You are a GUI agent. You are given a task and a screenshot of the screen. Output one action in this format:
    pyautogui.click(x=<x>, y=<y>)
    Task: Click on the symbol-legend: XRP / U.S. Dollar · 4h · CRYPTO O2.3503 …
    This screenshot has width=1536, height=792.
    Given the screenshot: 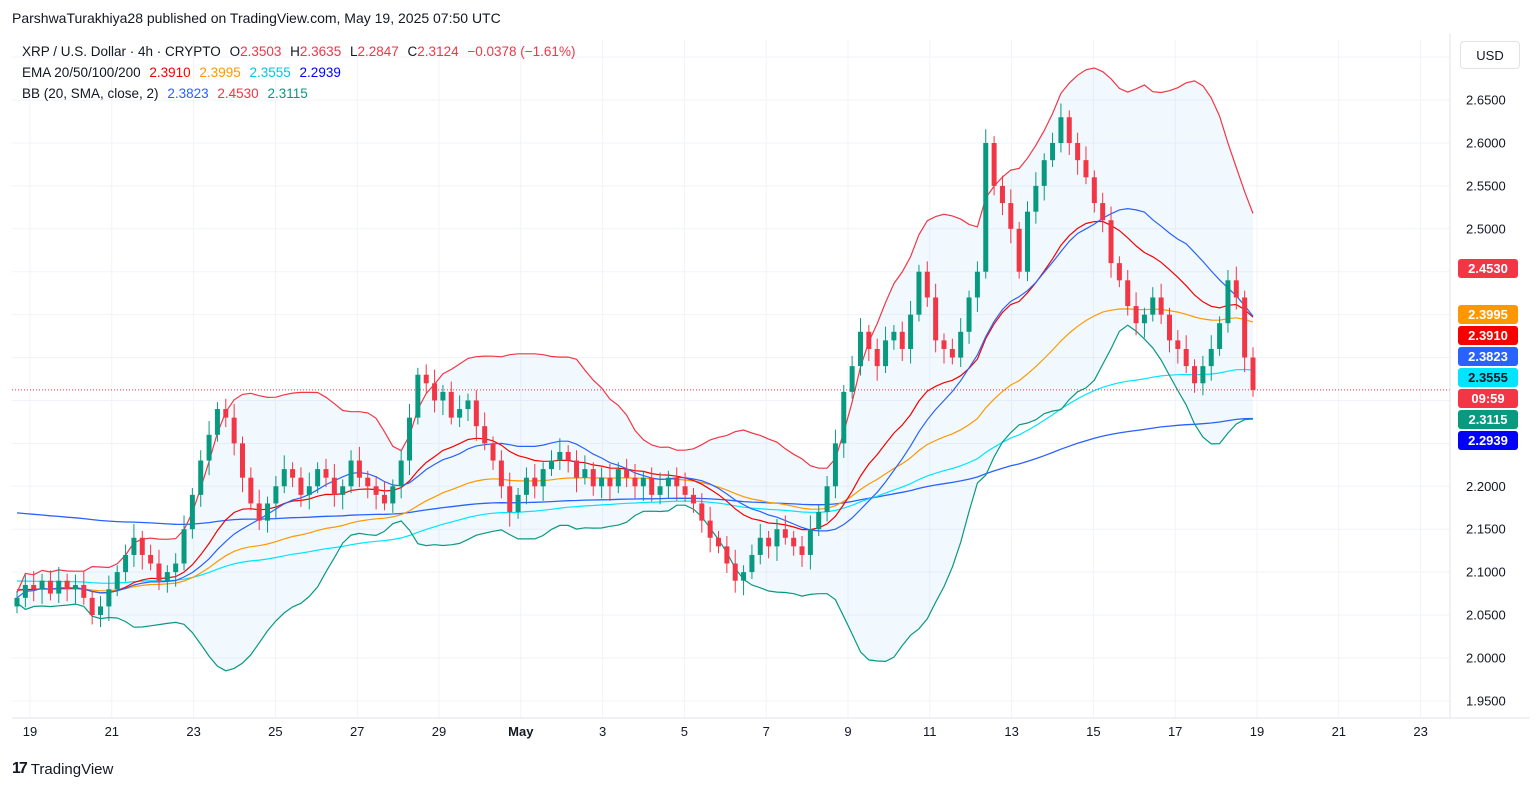 What is the action you would take?
    pyautogui.click(x=301, y=51)
    